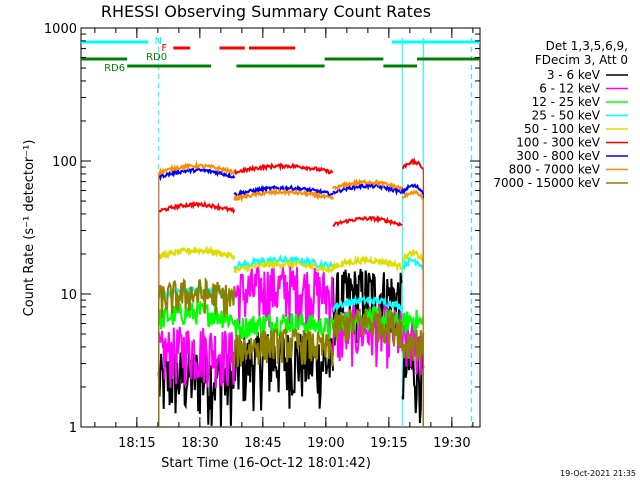 The height and width of the screenshot is (480, 640). Describe the element at coordinates (388, 443) in the screenshot. I see `x-tick-label: 19:15` at that location.